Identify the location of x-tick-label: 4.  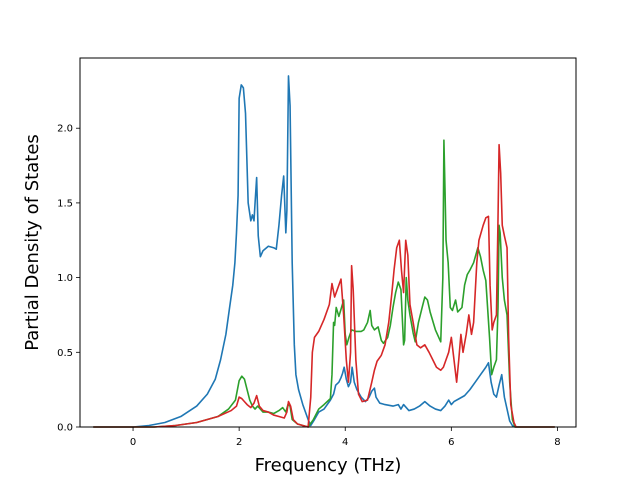
(345, 442).